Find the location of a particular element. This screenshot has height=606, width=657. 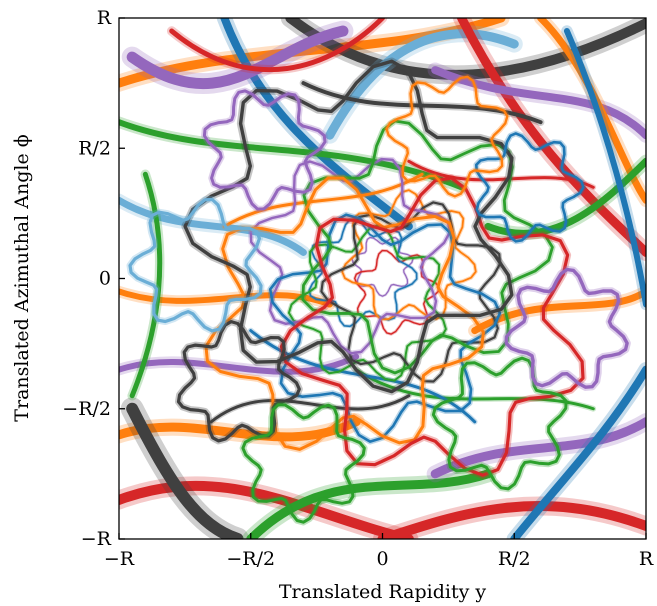

x-tick-label-2: 0 is located at coordinates (382, 559).